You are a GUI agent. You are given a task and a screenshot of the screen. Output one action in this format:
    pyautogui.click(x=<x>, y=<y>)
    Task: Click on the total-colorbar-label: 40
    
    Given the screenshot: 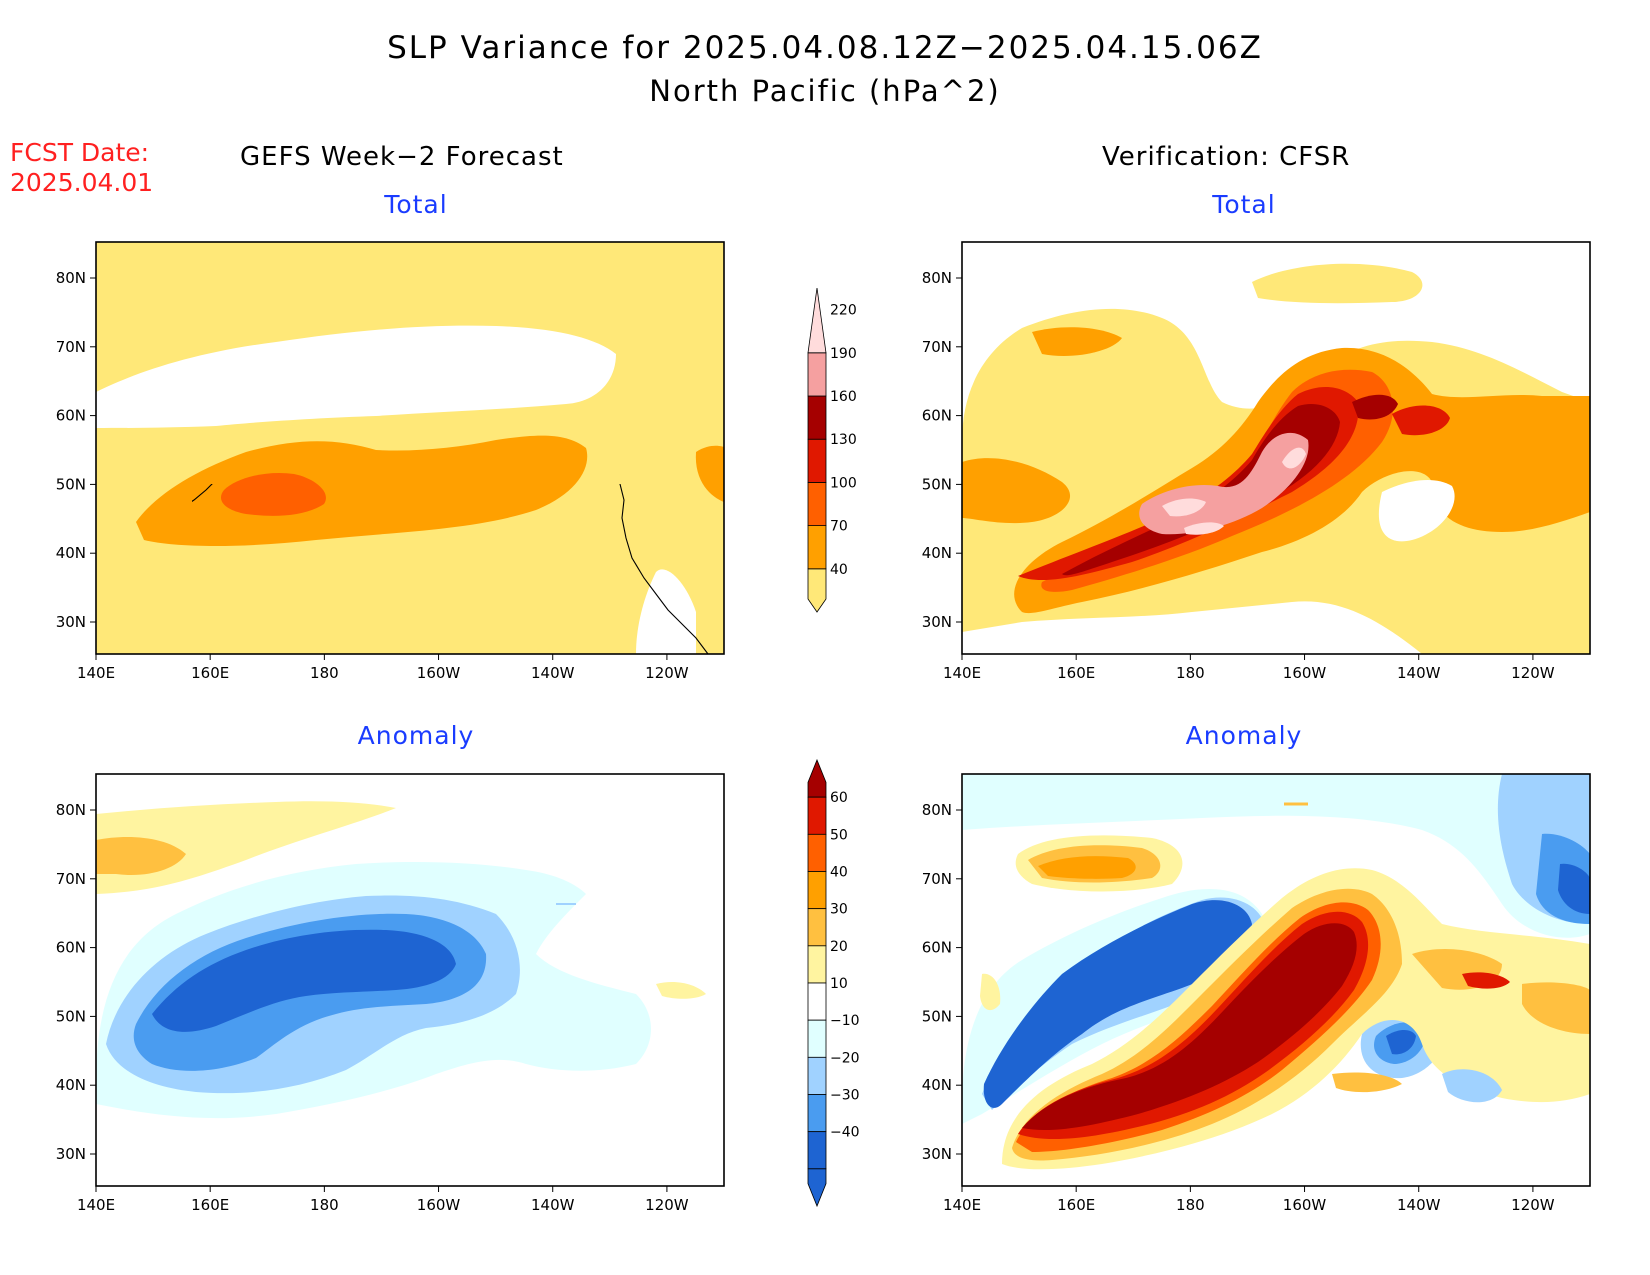 What is the action you would take?
    pyautogui.click(x=839, y=570)
    